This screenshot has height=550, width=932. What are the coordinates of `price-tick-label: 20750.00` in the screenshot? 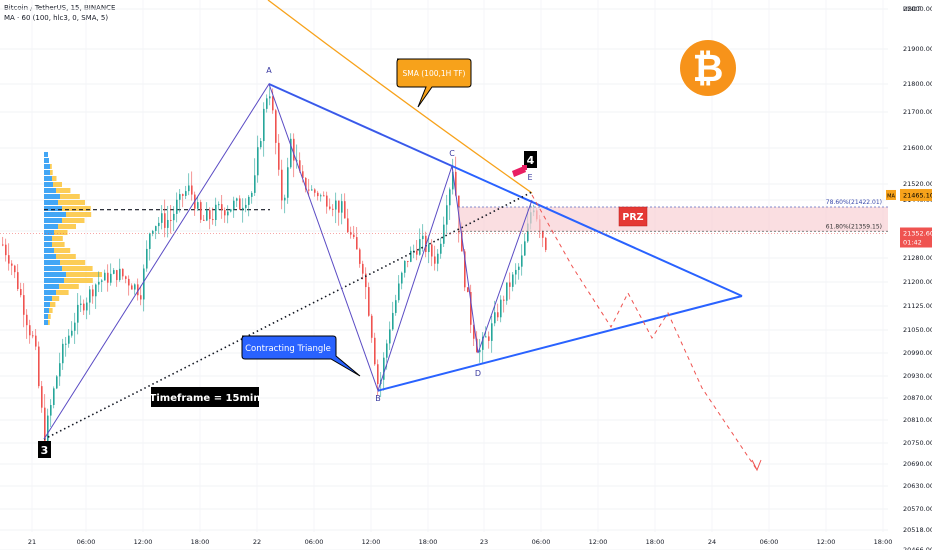 It's located at (917, 443).